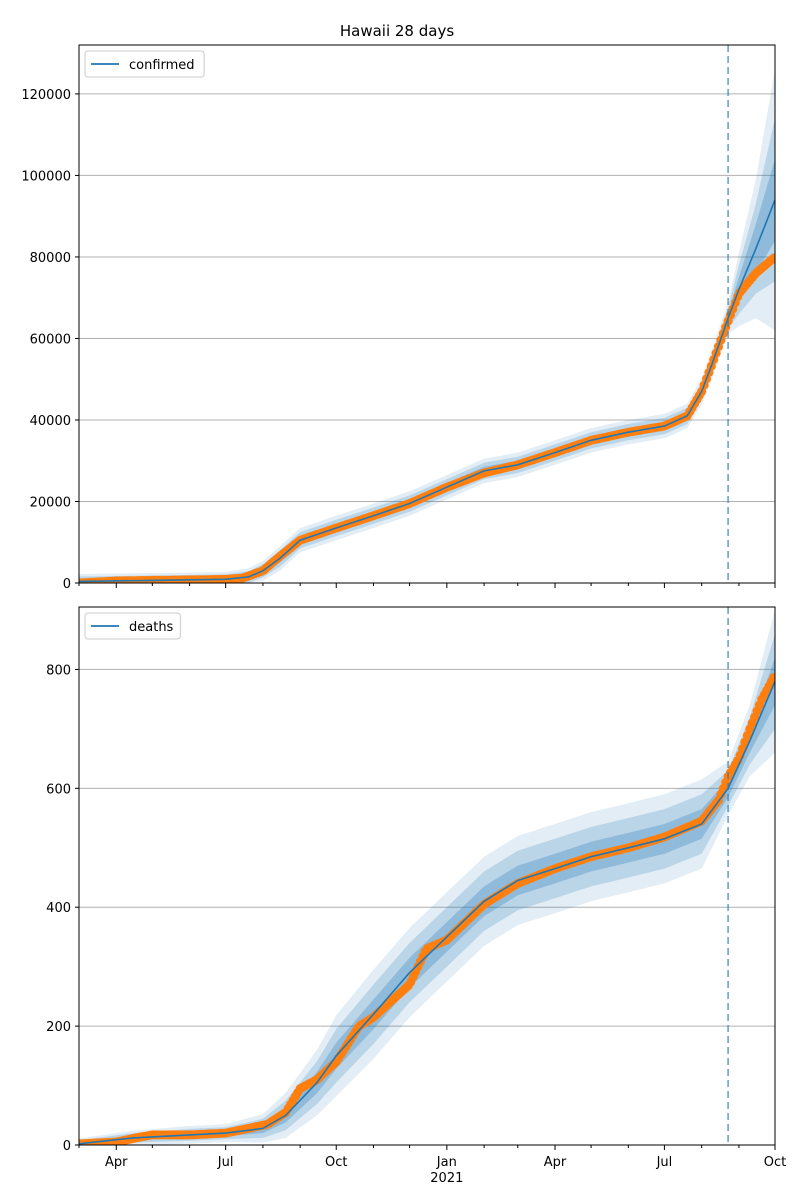 Image resolution: width=800 pixels, height=1200 pixels. I want to click on xtick-label-3: Jan, so click(446, 1162).